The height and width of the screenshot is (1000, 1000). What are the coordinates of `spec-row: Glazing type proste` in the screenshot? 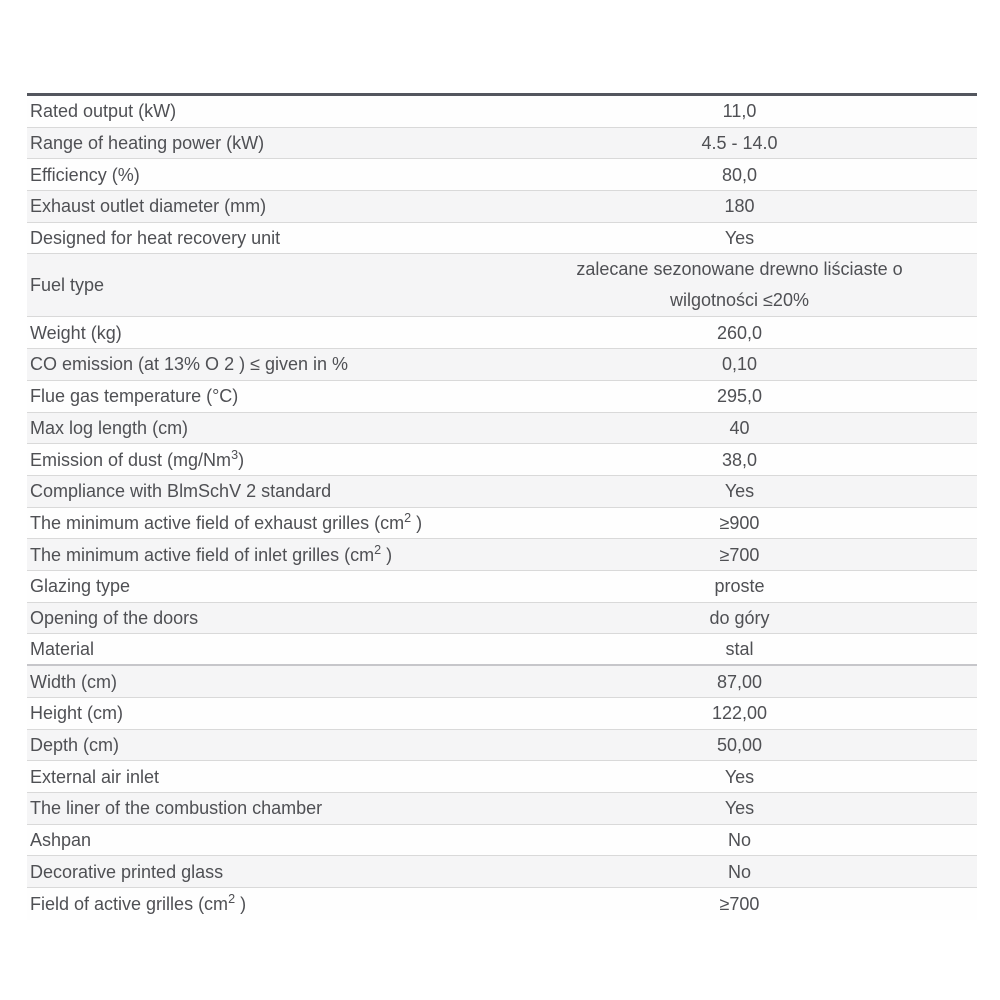 It's located at (502, 586).